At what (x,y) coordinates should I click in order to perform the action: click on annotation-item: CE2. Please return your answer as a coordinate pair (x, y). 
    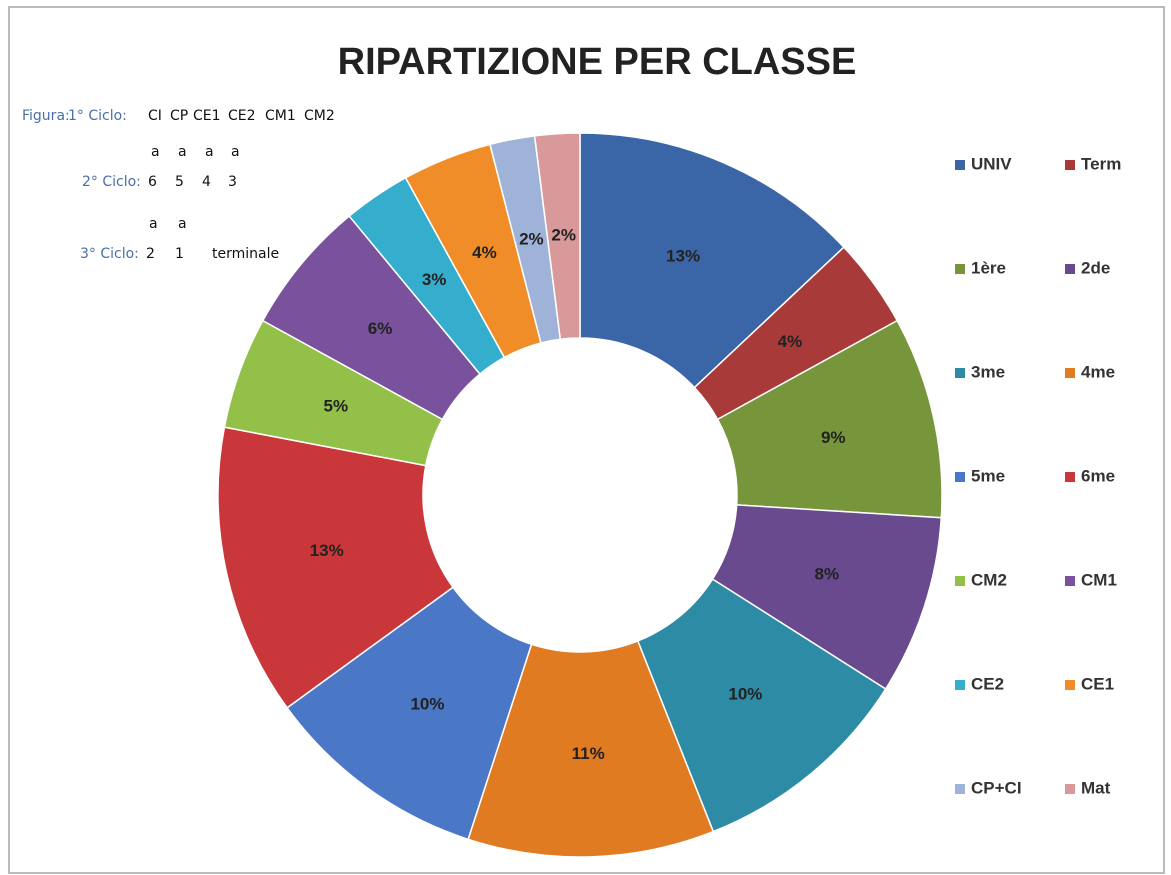
    Looking at the image, I should click on (242, 116).